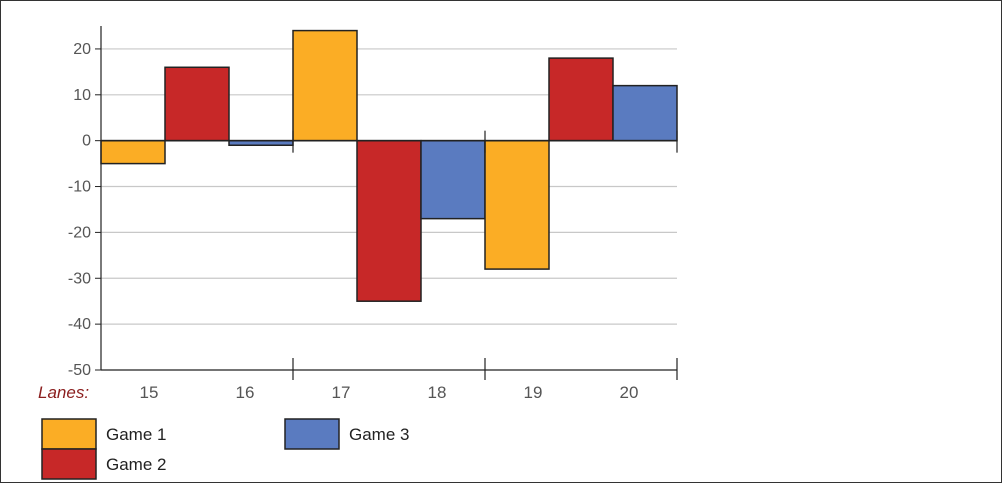  What do you see at coordinates (86, 141) in the screenshot?
I see `y-tick-label: 0` at bounding box center [86, 141].